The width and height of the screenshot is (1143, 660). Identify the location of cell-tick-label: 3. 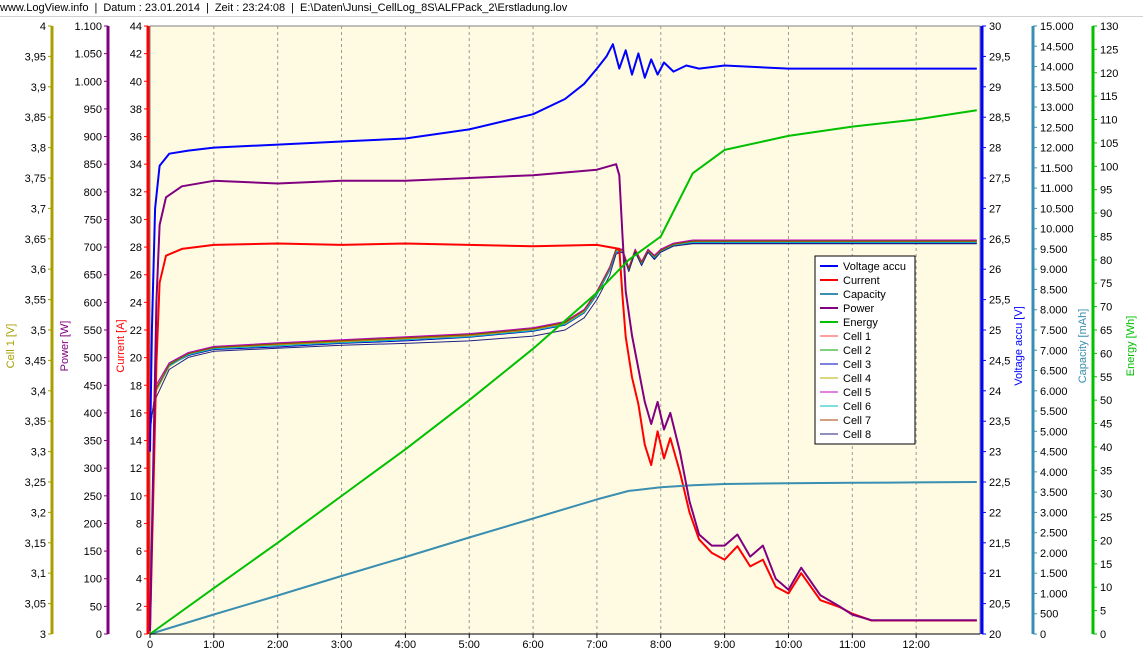
(43, 635).